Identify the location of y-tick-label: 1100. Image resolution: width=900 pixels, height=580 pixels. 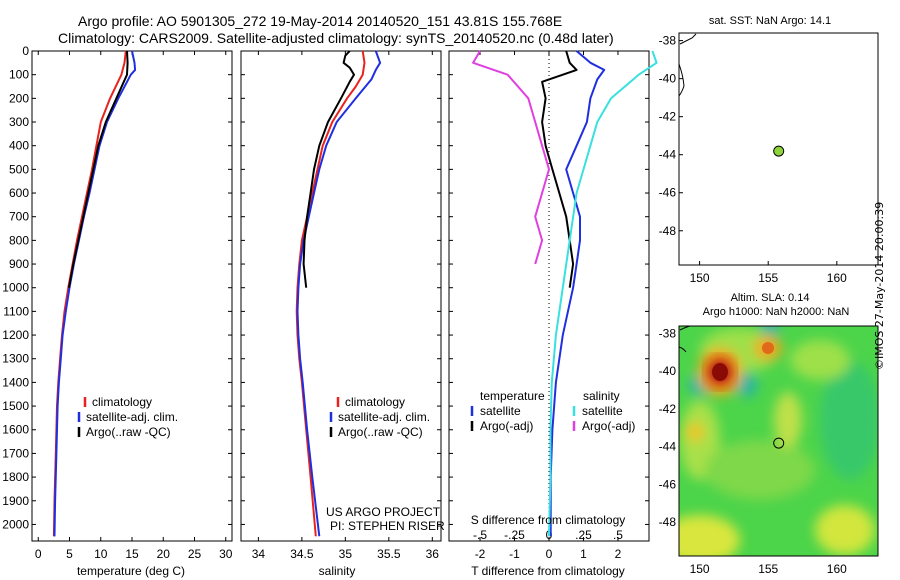
(16, 311).